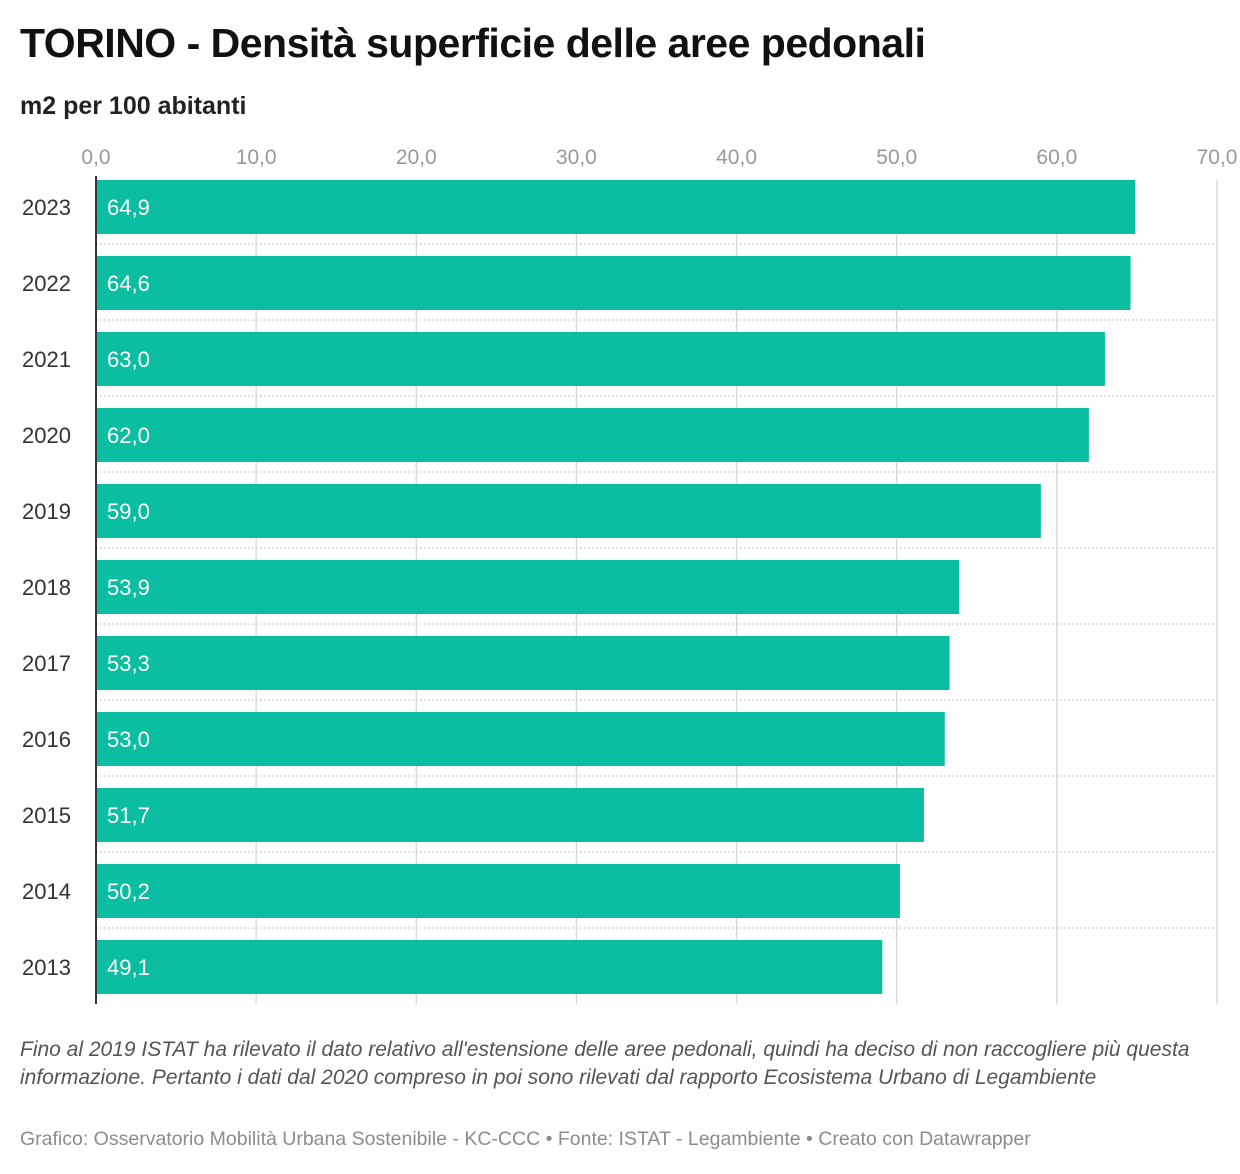 The height and width of the screenshot is (1174, 1240). I want to click on bar-value-label: 53,3, so click(128, 663).